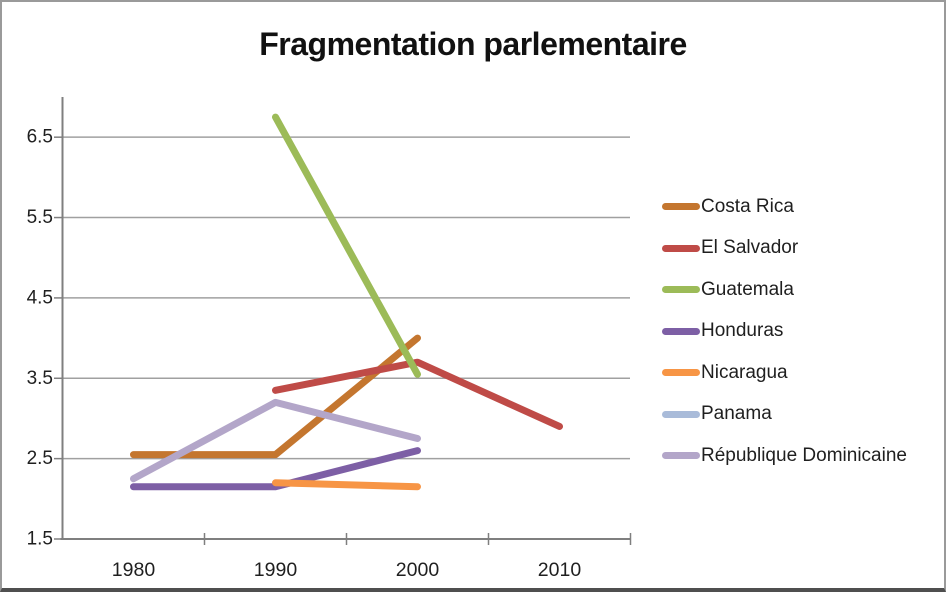 The height and width of the screenshot is (592, 946). I want to click on series-line-guatemala, so click(346, 245).